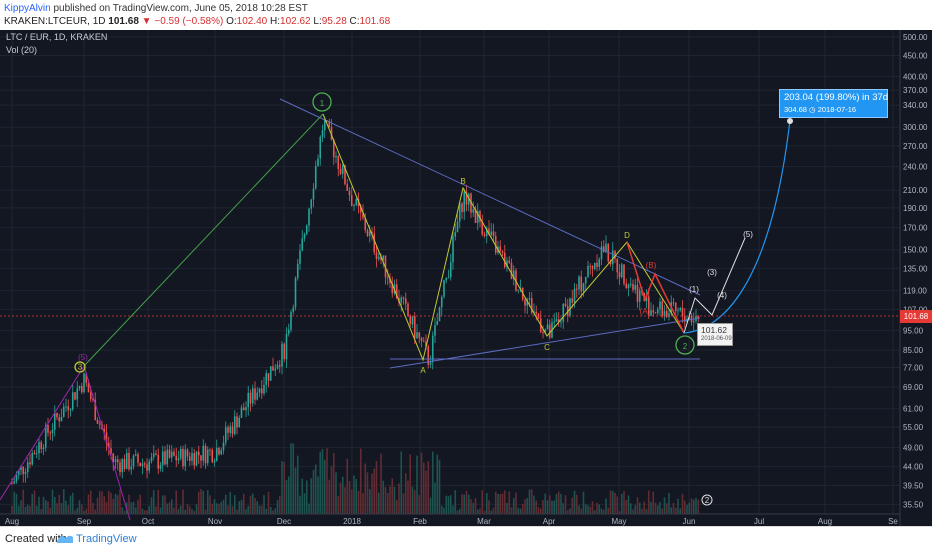 The width and height of the screenshot is (932, 551). I want to click on change-text: −0.59 (−0.58%), so click(189, 21).